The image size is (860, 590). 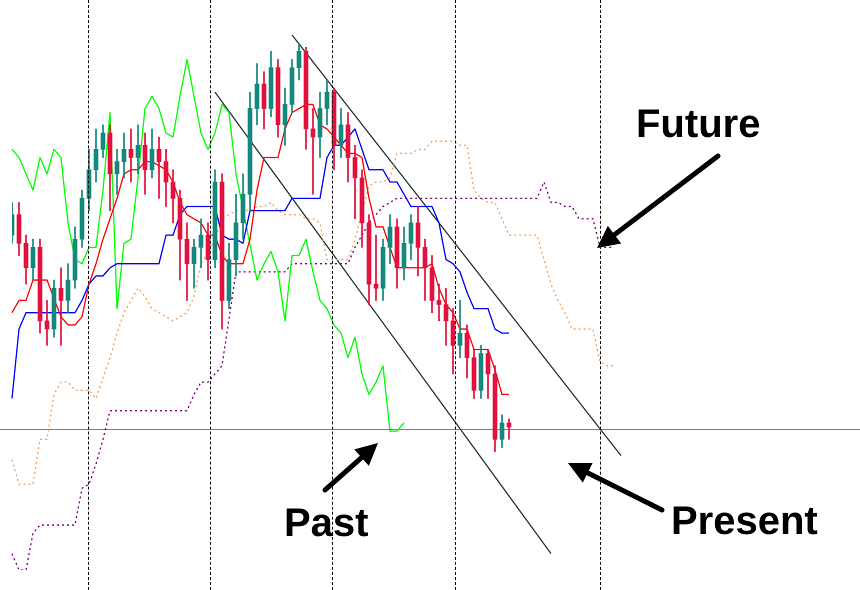 What do you see at coordinates (326, 523) in the screenshot?
I see `text: Past` at bounding box center [326, 523].